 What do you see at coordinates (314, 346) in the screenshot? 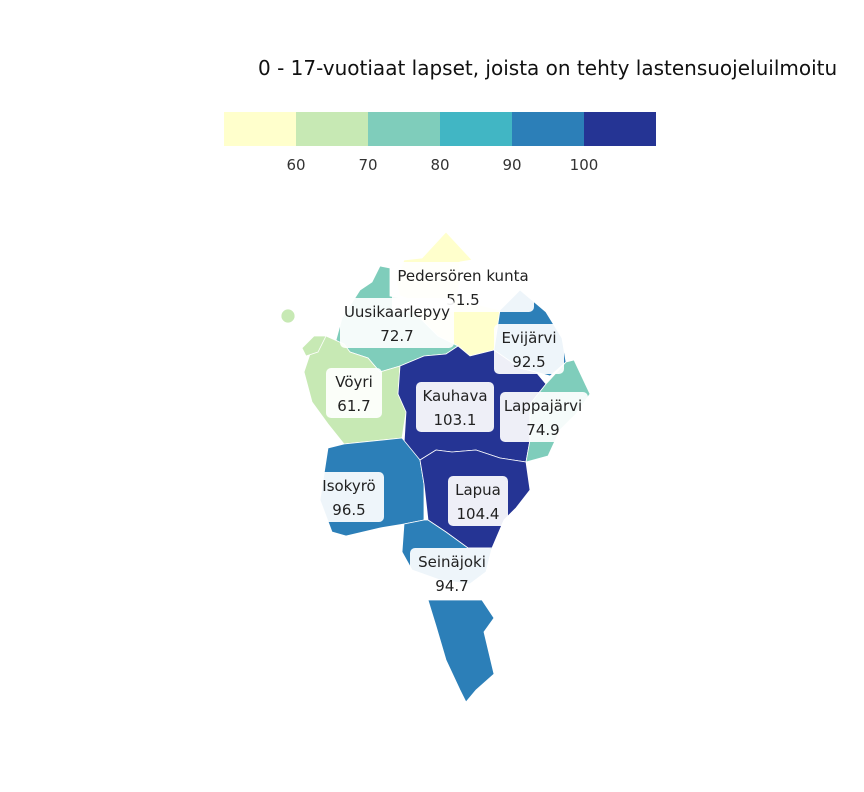
I see `region-voyri-island` at bounding box center [314, 346].